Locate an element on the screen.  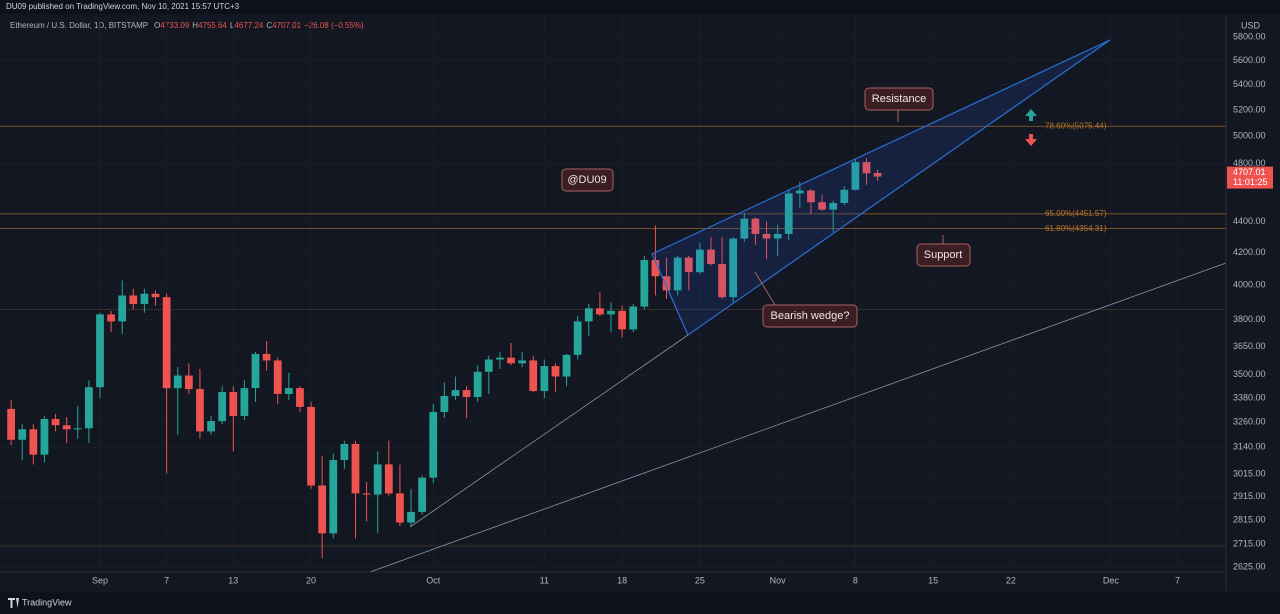
y-tick-label: 2915.00 is located at coordinates (1249, 496).